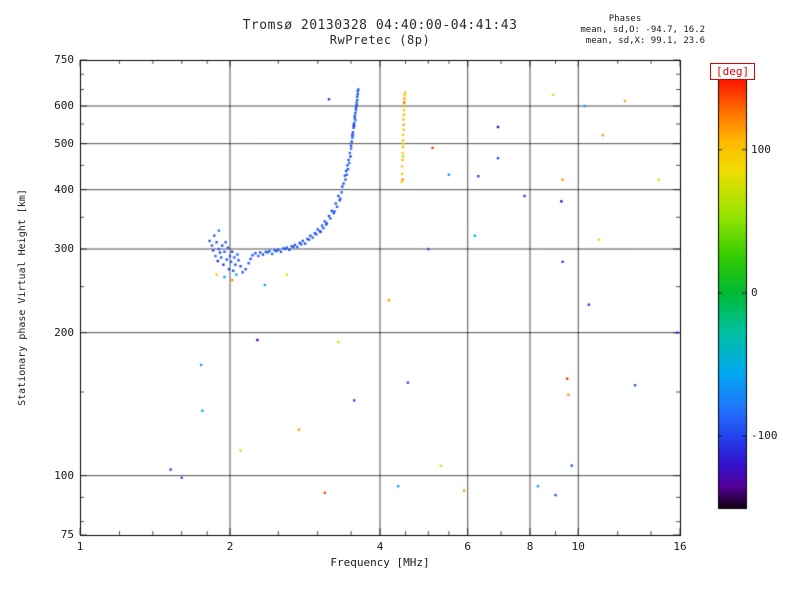 The image size is (800, 600). What do you see at coordinates (578, 546) in the screenshot?
I see `x-tick-label: 10` at bounding box center [578, 546].